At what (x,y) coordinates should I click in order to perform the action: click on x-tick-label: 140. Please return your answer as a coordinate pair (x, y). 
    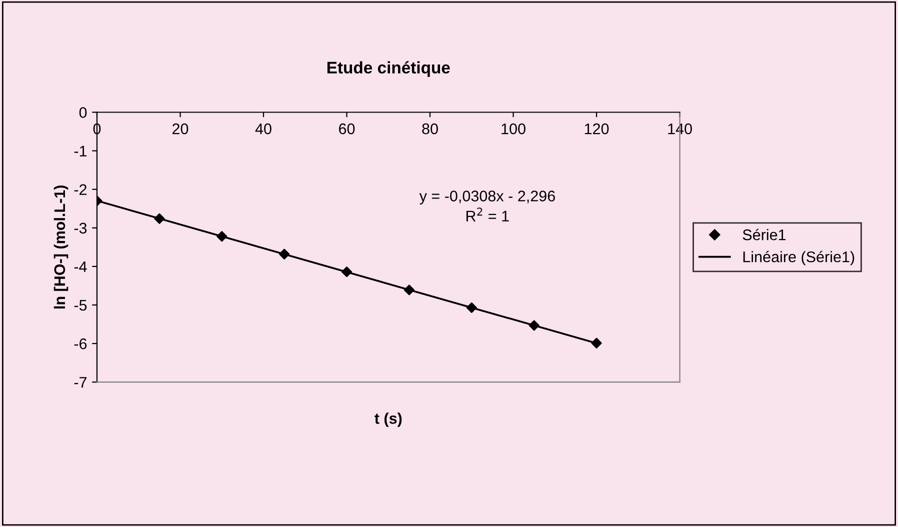
    Looking at the image, I should click on (680, 128).